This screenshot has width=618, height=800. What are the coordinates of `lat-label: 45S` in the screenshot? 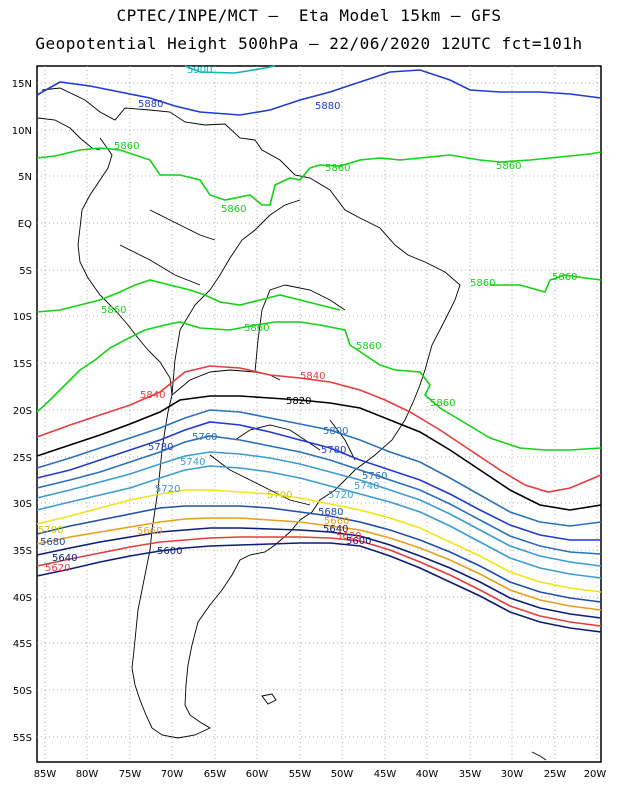 It's located at (22, 644).